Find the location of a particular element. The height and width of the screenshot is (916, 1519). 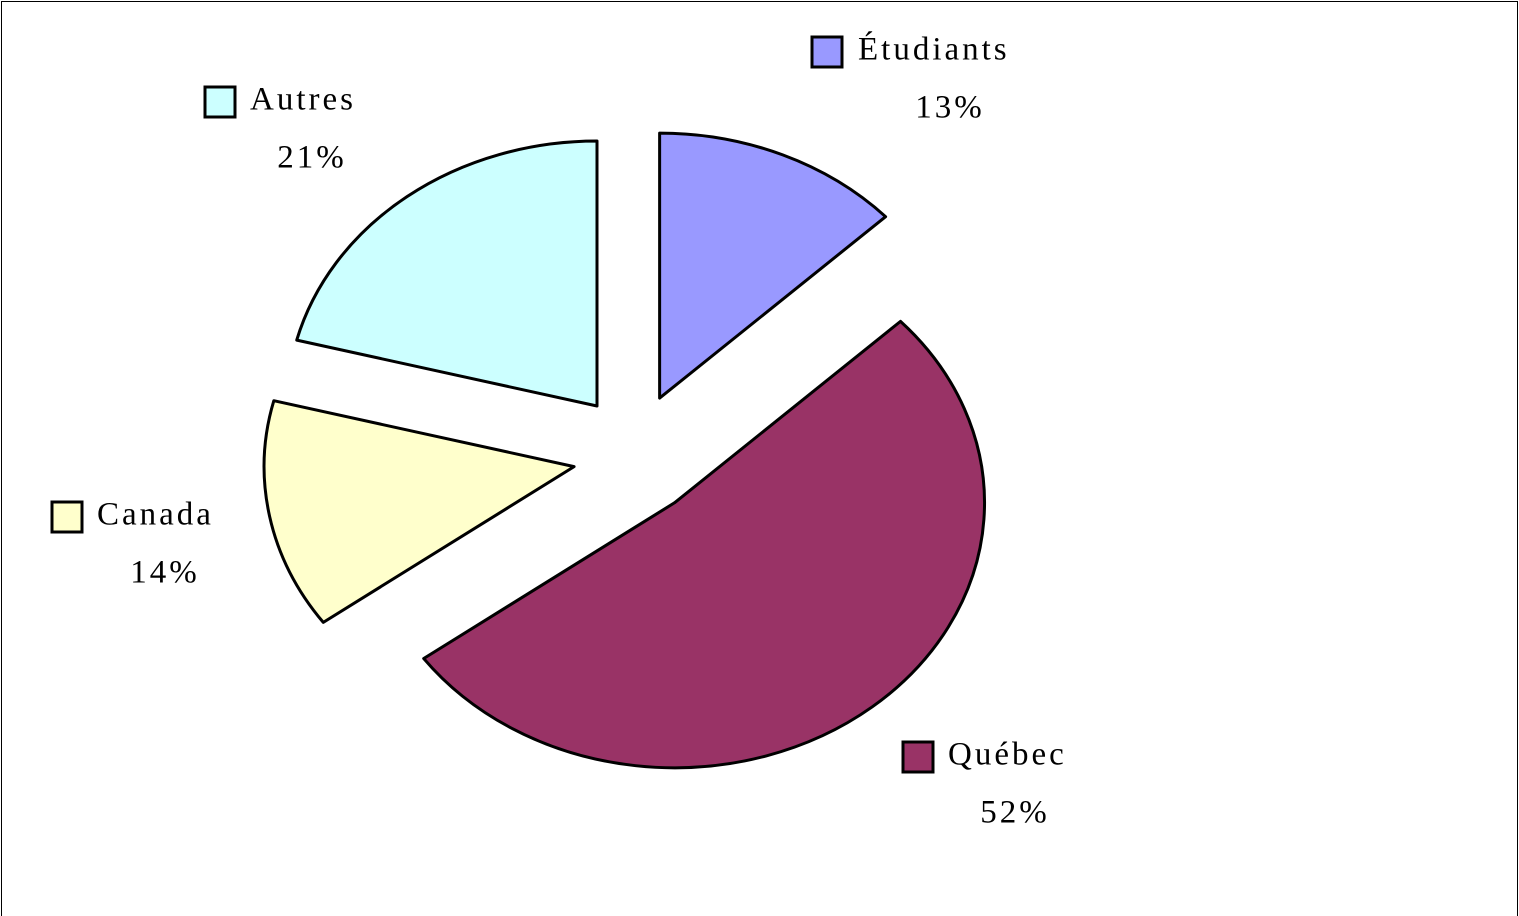

slice-label: Autres is located at coordinates (303, 100).